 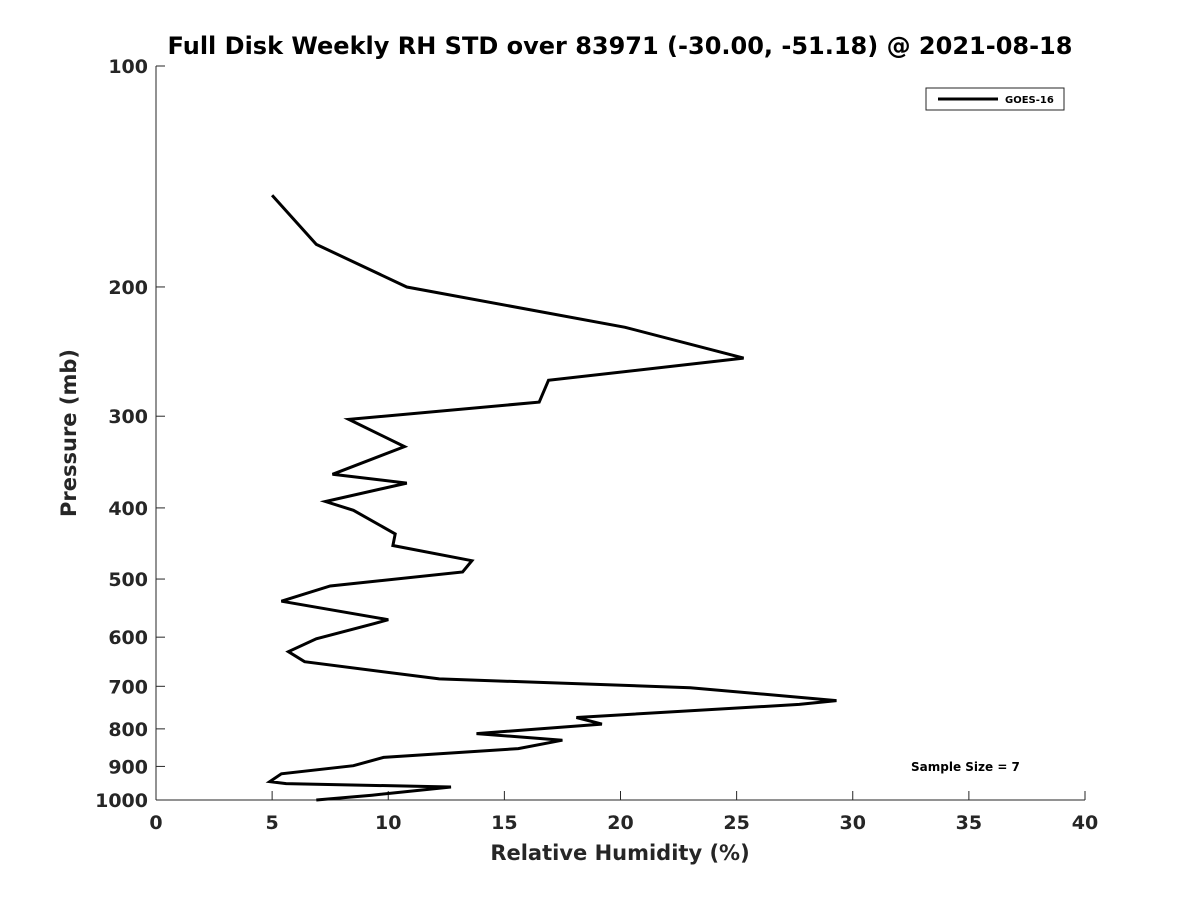 I want to click on y-tick-label: 200, so click(x=128, y=288).